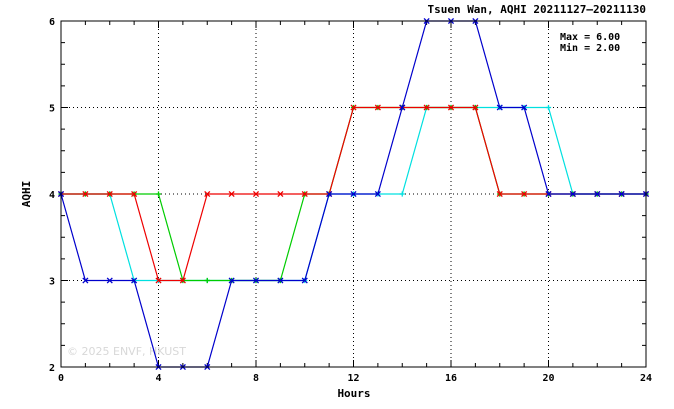 This screenshot has width=674, height=409. What do you see at coordinates (256, 378) in the screenshot?
I see `x-tick-label: 8` at bounding box center [256, 378].